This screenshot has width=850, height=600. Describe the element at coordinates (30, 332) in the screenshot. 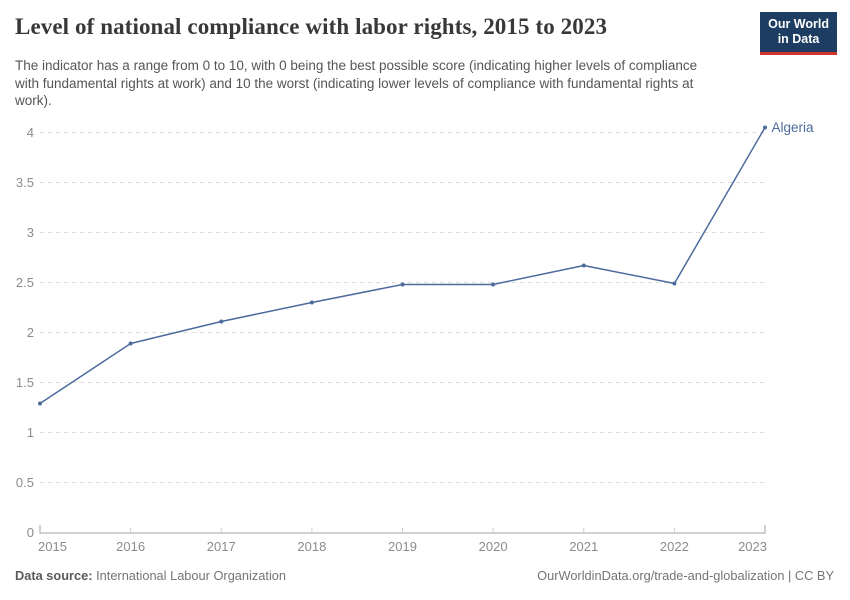

I see `y-tick-label: 2` at that location.